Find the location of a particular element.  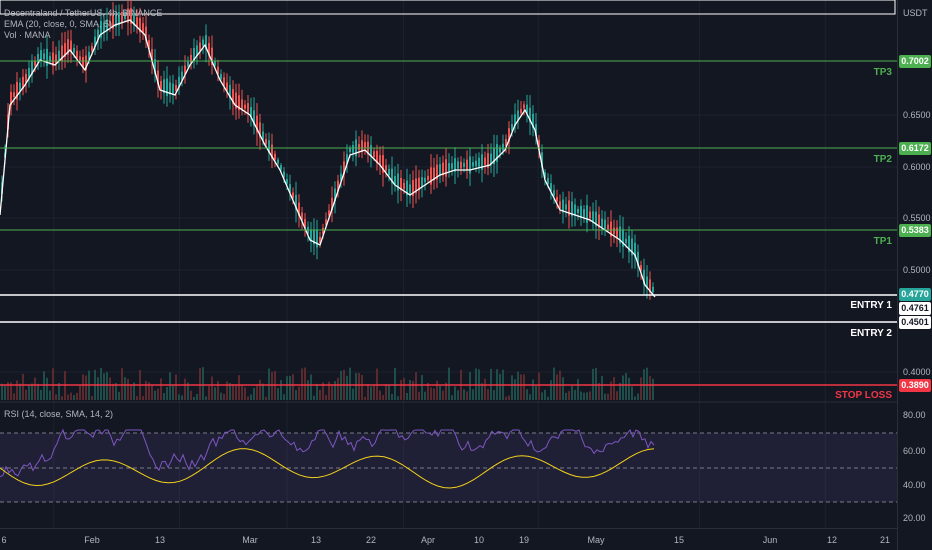

time-label: 22 is located at coordinates (371, 540).